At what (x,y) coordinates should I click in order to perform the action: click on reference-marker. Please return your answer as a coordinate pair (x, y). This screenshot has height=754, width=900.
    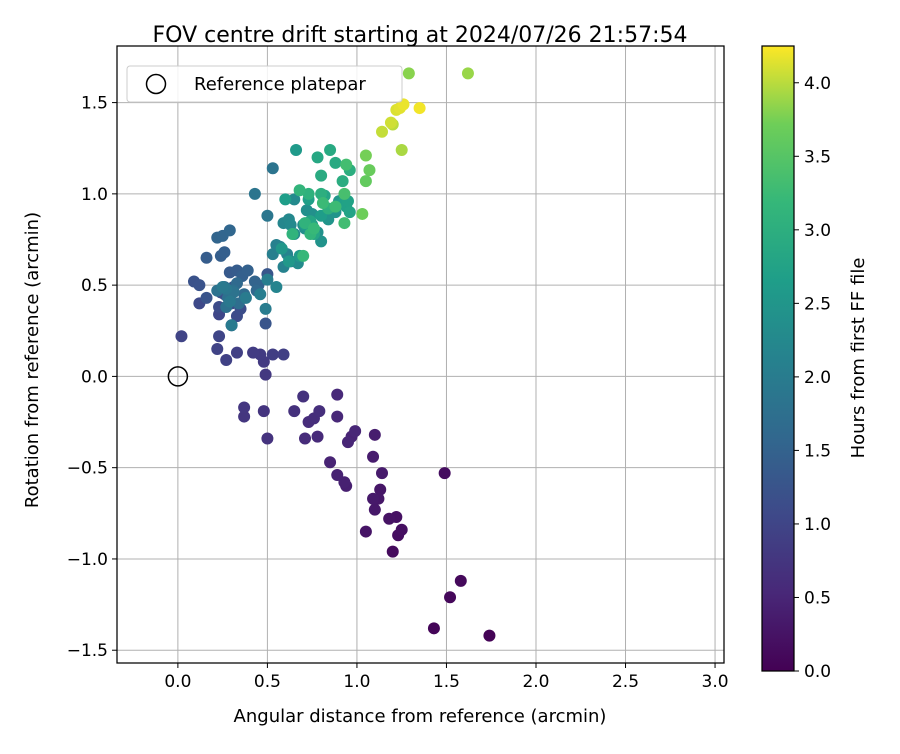
    Looking at the image, I should click on (178, 376).